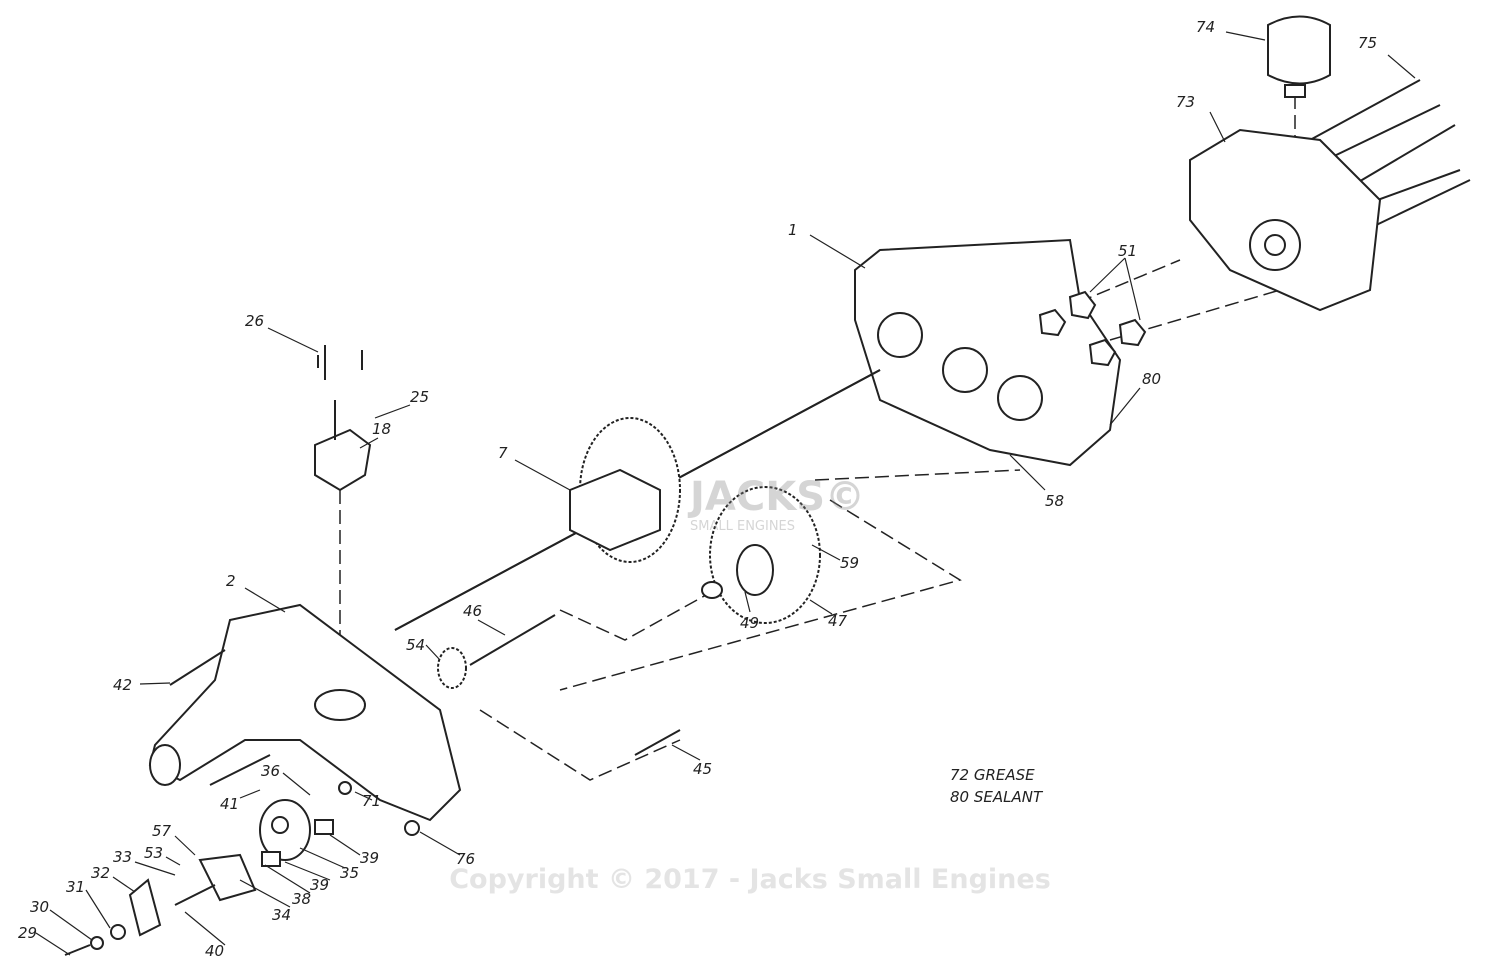 This screenshot has height=976, width=1500. What do you see at coordinates (214, 951) in the screenshot?
I see `part-number: 40` at bounding box center [214, 951].